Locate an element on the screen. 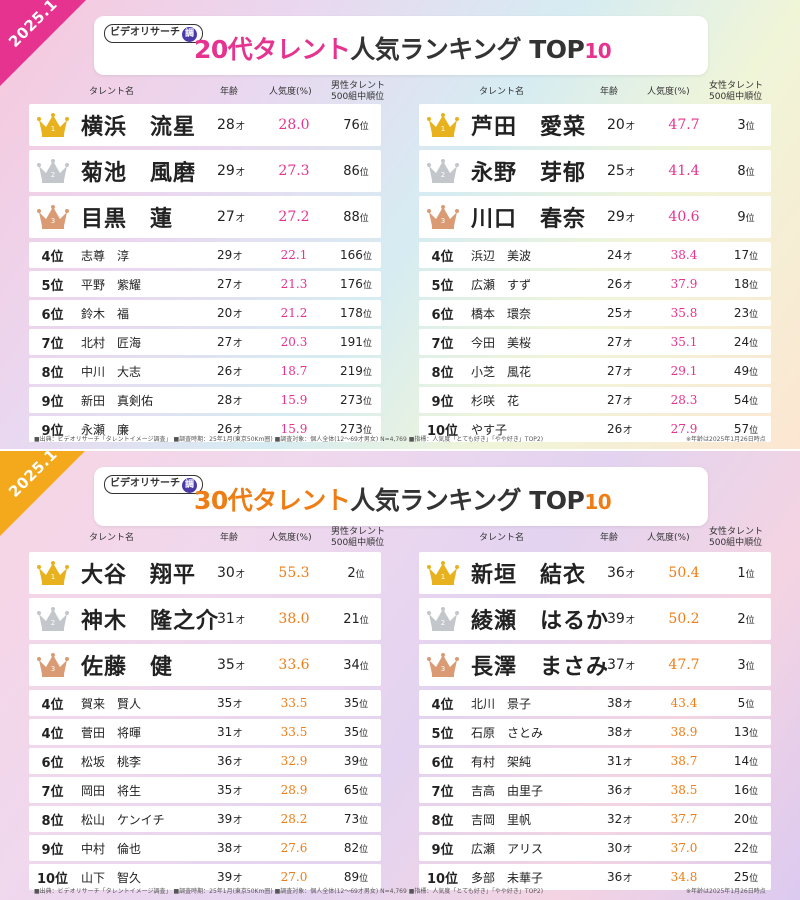 The image size is (800, 900). gender-rank-value: 49 位 is located at coordinates (746, 371).